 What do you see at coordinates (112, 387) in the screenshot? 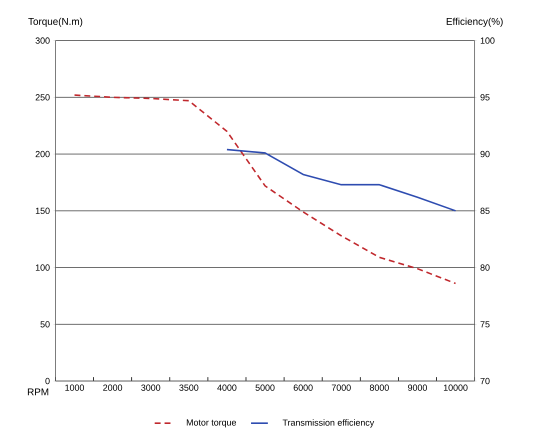
I see `x-tick-label: 2000` at bounding box center [112, 387].